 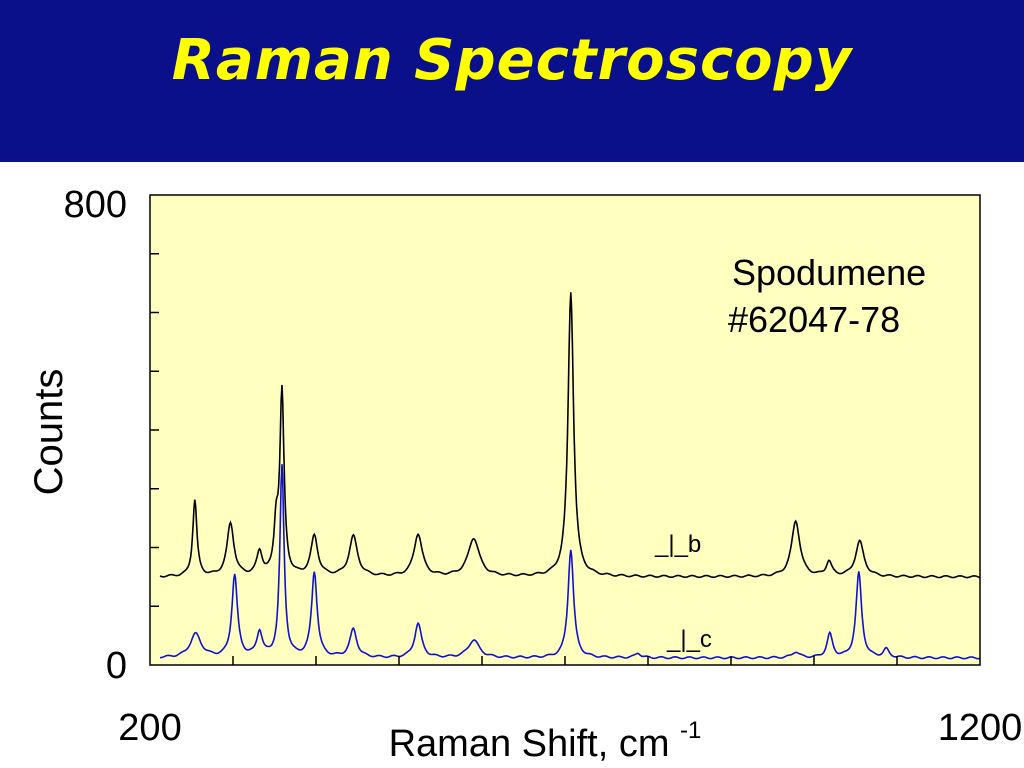 I want to click on series-label-b: _|_b, so click(x=677, y=544).